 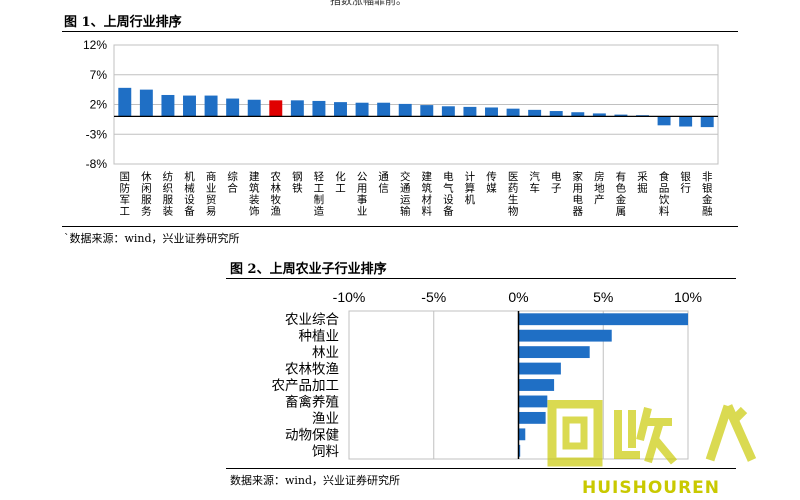 What do you see at coordinates (685, 182) in the screenshot?
I see `x-tick-label: 银行` at bounding box center [685, 182].